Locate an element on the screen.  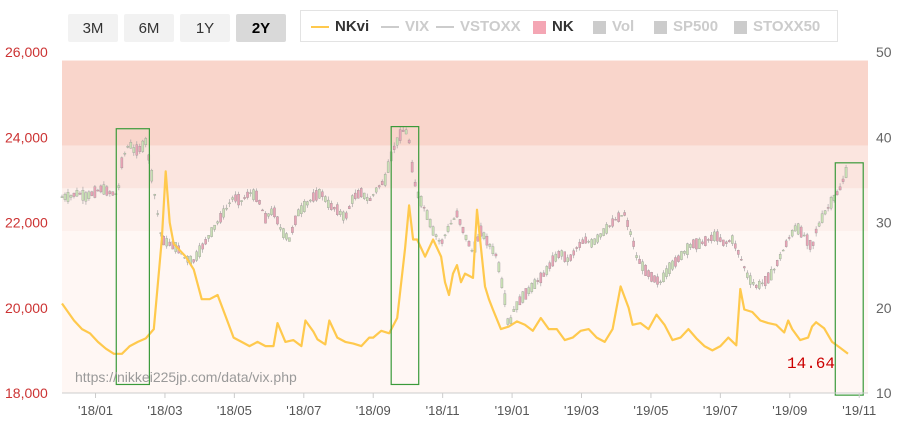
legend-item-nkvi: NKvi is located at coordinates (340, 27).